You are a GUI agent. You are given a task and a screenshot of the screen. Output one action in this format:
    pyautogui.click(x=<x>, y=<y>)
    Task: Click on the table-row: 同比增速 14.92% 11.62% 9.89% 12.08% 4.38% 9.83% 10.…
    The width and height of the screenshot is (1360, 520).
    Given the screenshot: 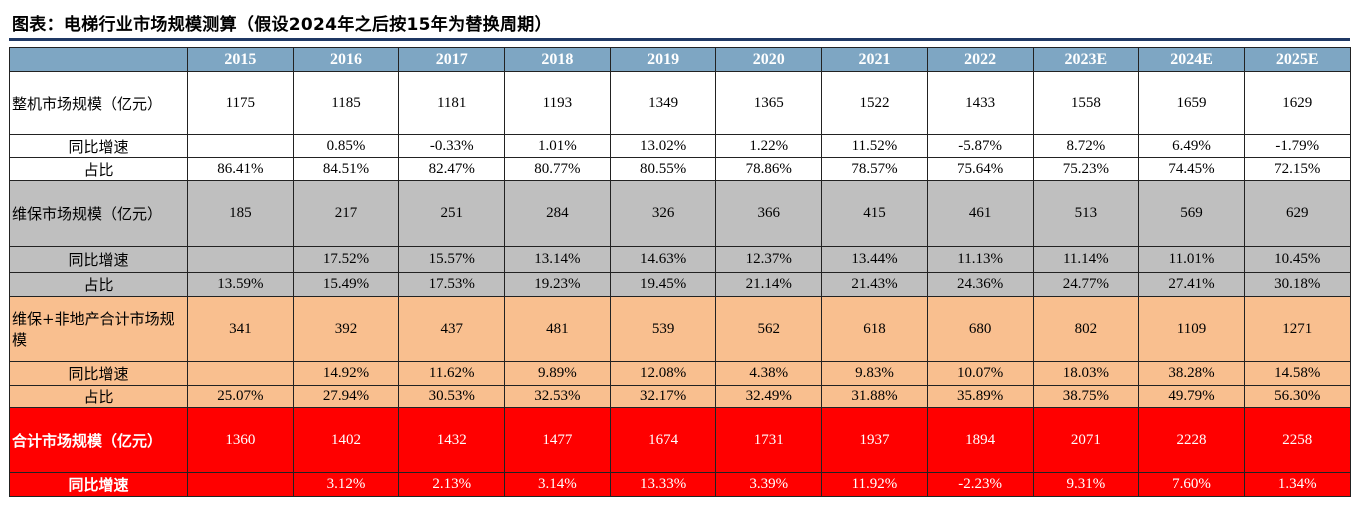 What is the action you would take?
    pyautogui.click(x=680, y=373)
    